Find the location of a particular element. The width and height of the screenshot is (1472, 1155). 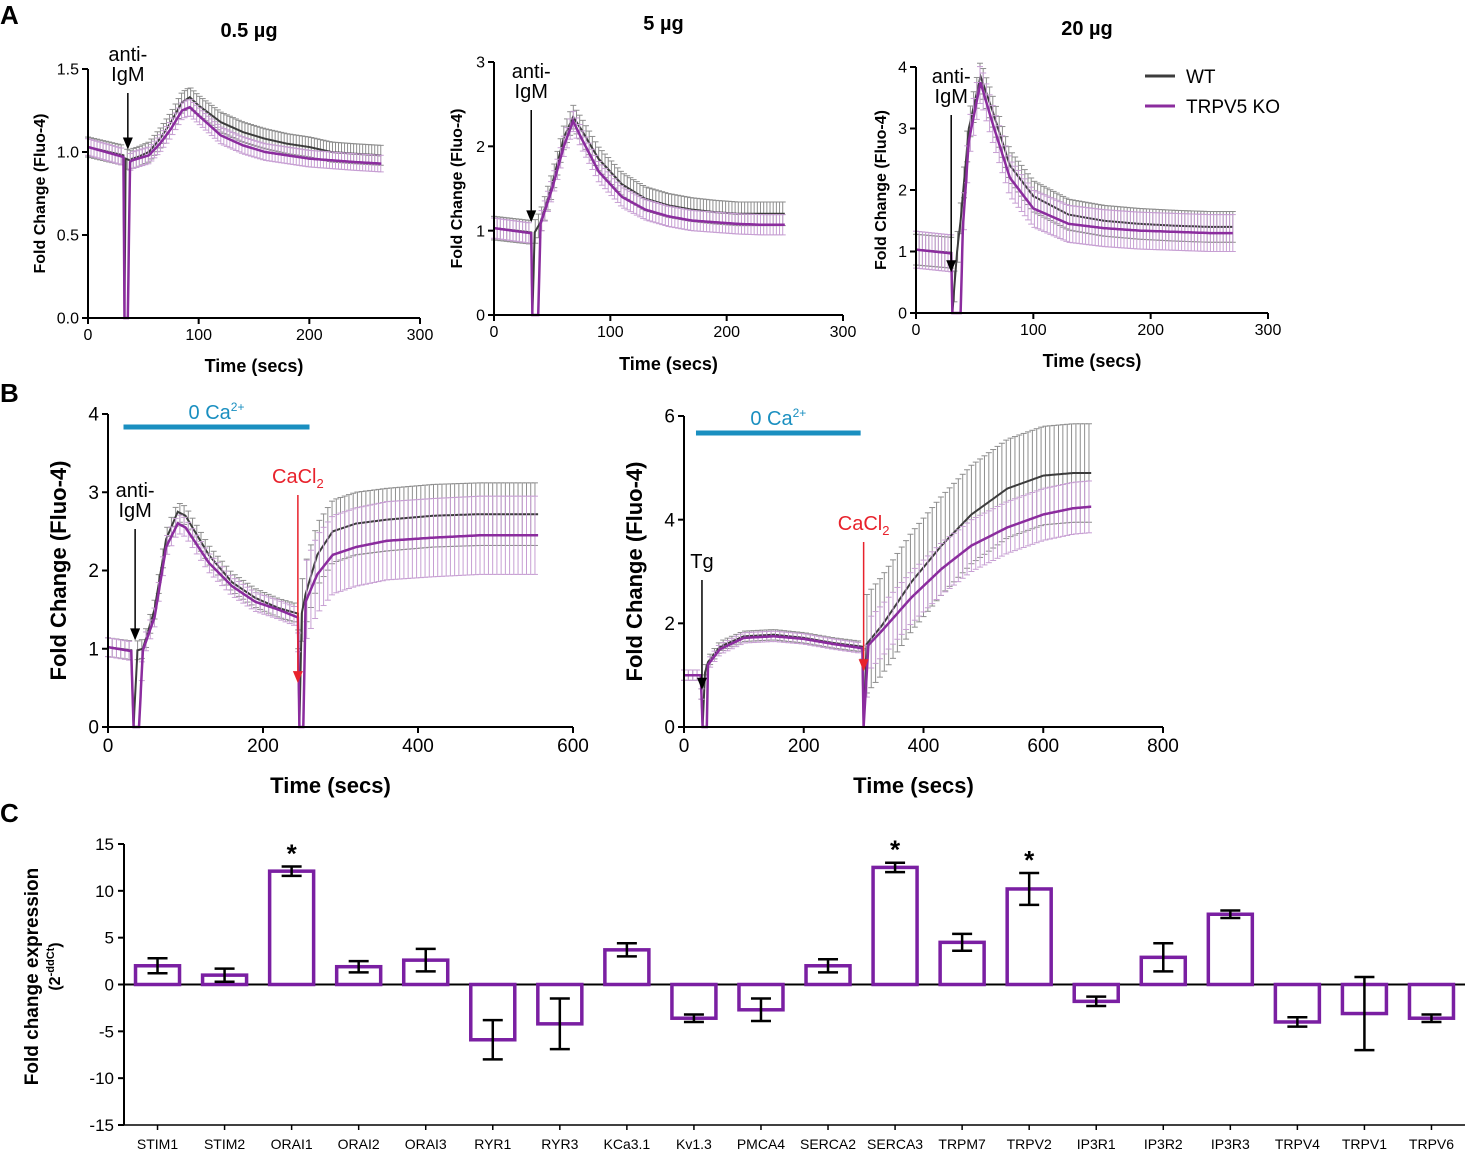

x-tick-label: IP3R2 is located at coordinates (1163, 1144).